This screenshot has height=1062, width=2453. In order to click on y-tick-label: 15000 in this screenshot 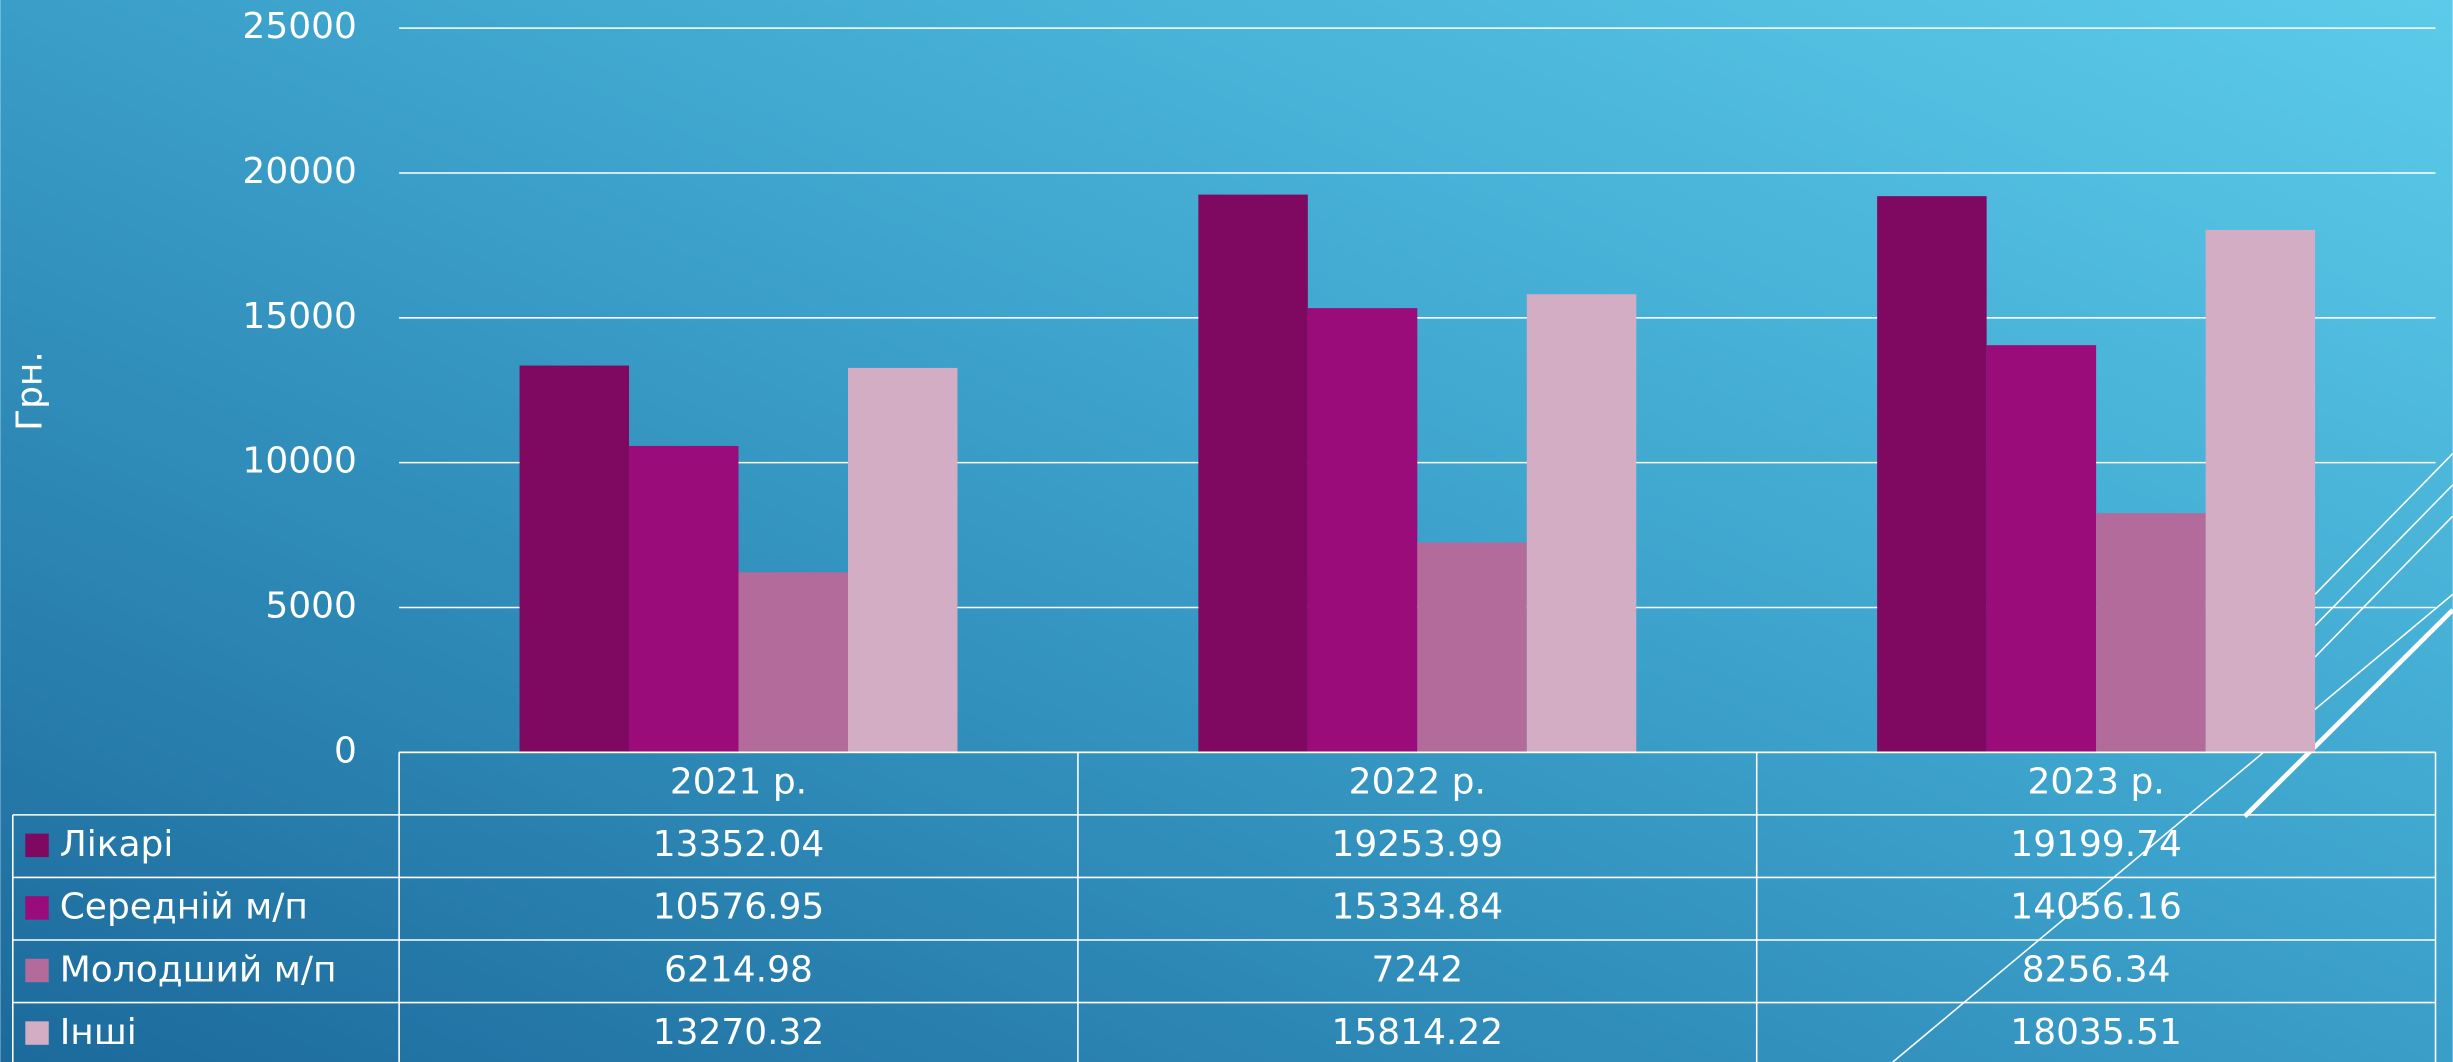, I will do `click(299, 316)`.